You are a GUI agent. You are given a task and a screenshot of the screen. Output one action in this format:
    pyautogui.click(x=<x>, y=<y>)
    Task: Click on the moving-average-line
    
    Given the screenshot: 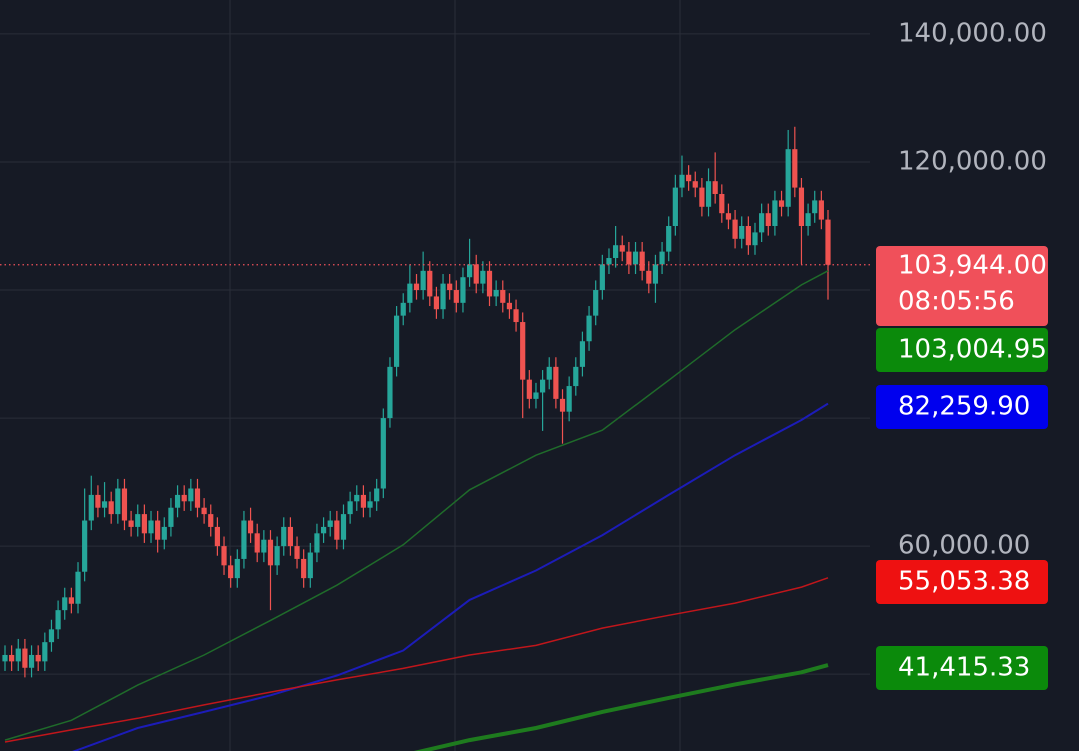 What is the action you would take?
    pyautogui.click(x=621, y=707)
    